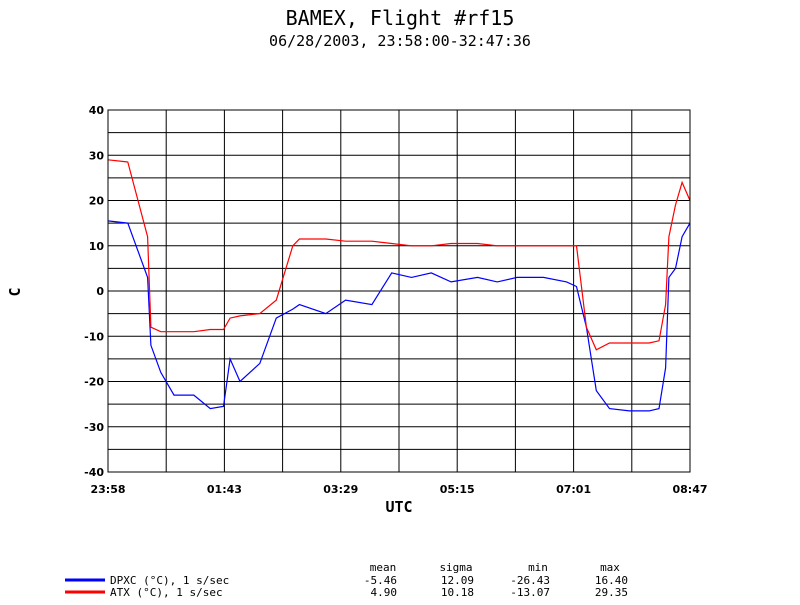  What do you see at coordinates (611, 580) in the screenshot?
I see `legend-stat-value: 16.40` at bounding box center [611, 580].